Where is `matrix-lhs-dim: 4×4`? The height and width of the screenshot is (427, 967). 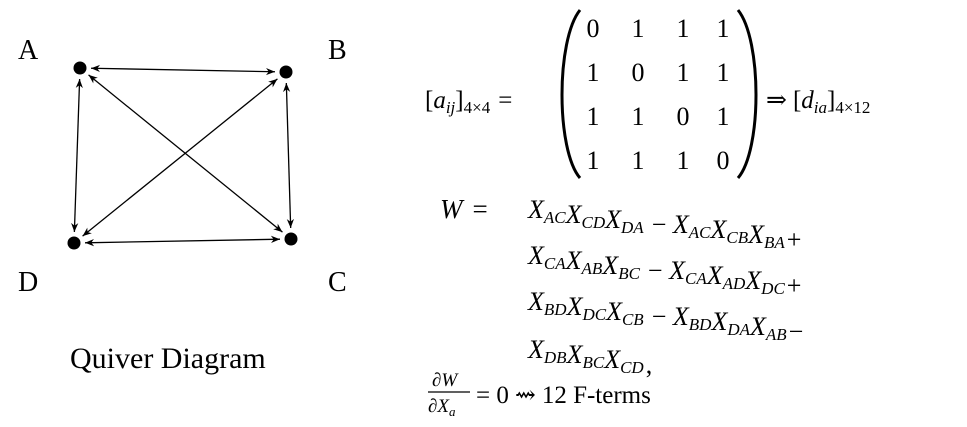
matrix-lhs-dim: 4×4 is located at coordinates (477, 107).